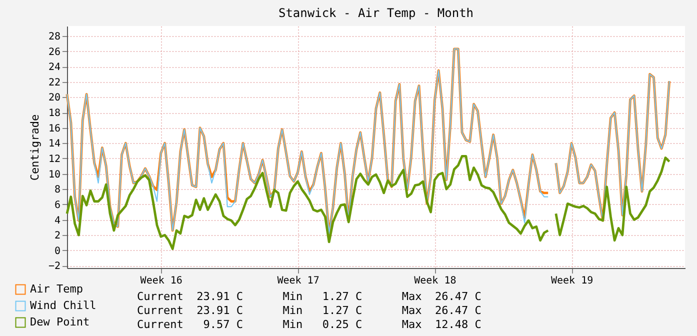 The width and height of the screenshot is (697, 336). I want to click on y-tick-label: 12, so click(54, 159).